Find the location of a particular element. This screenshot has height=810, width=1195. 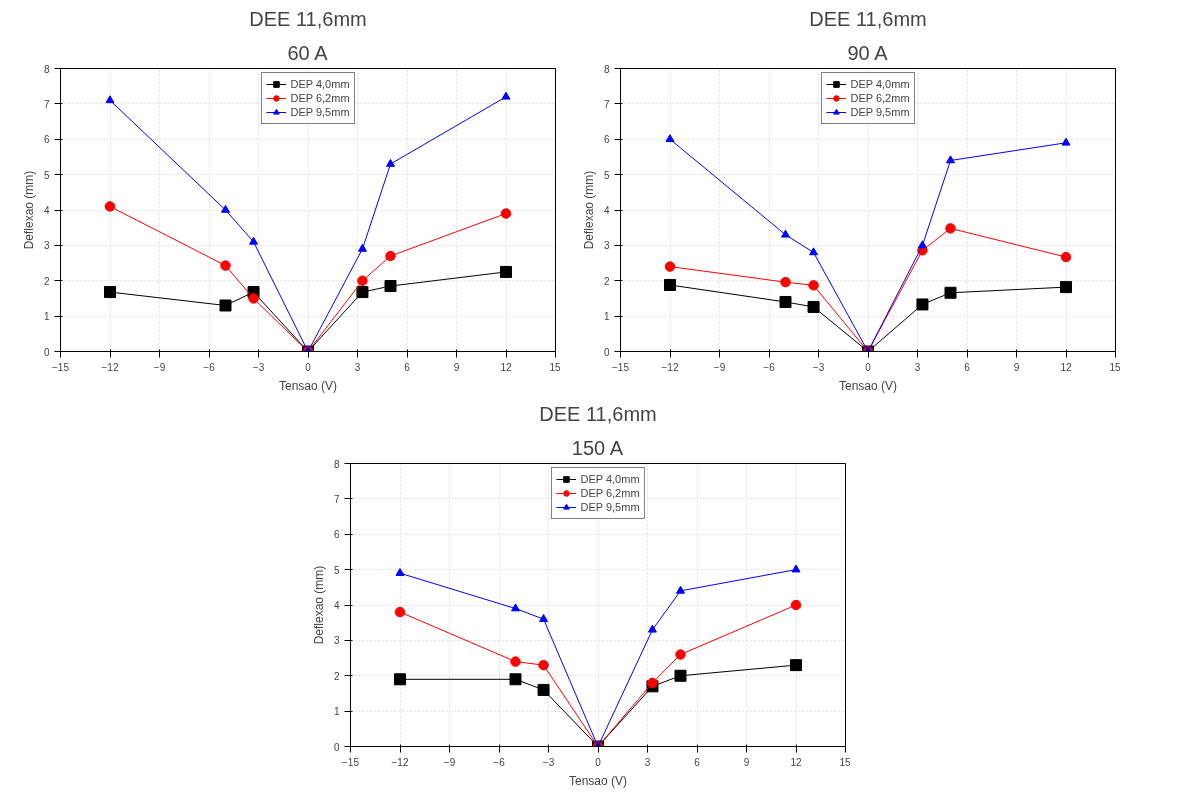

chart-subtitle: 60 A is located at coordinates (308, 52).